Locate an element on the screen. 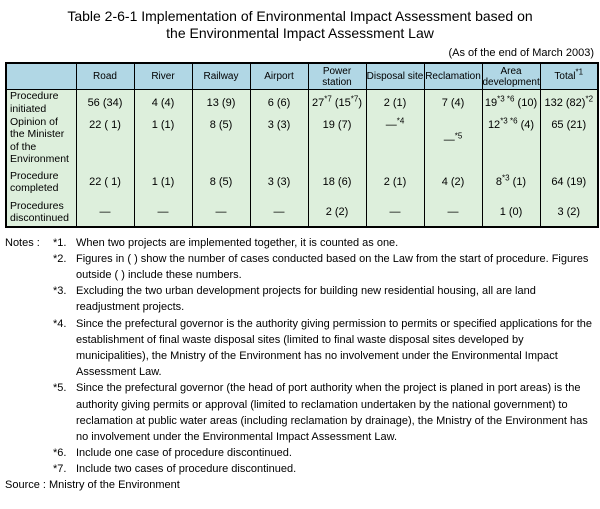 The height and width of the screenshot is (509, 600). note-marker: *2. is located at coordinates (60, 258).